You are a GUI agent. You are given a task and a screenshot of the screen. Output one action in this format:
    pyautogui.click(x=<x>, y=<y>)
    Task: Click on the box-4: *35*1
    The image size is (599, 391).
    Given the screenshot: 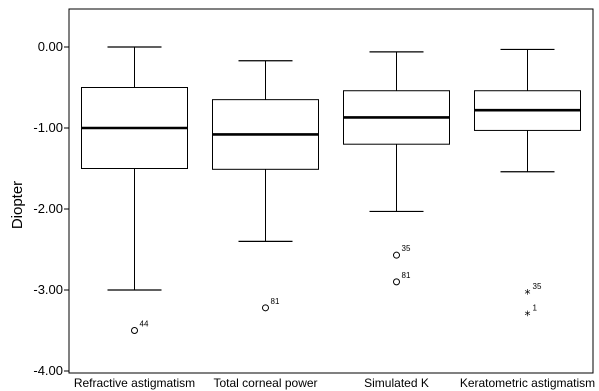 What is the action you would take?
    pyautogui.click(x=527, y=185)
    